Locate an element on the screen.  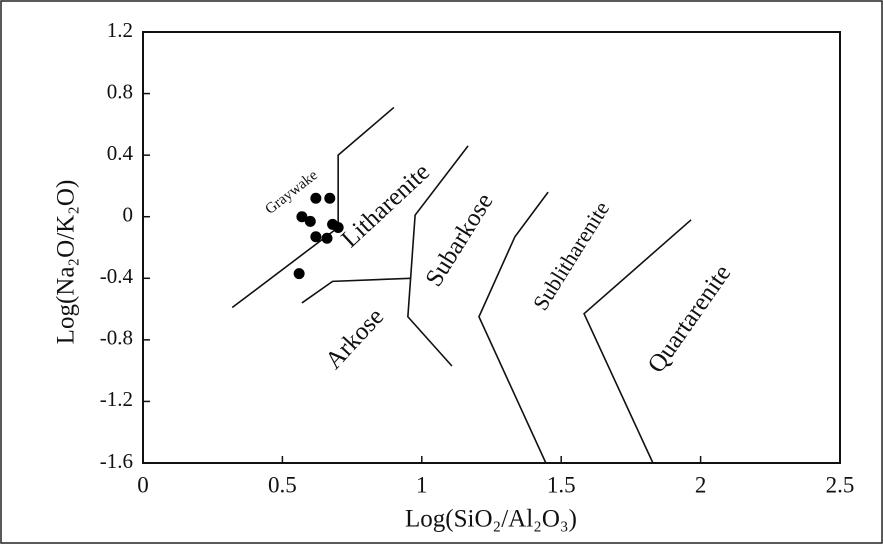
y-axis-label: Log(Na₂O/K₂O) is located at coordinates (66, 262).